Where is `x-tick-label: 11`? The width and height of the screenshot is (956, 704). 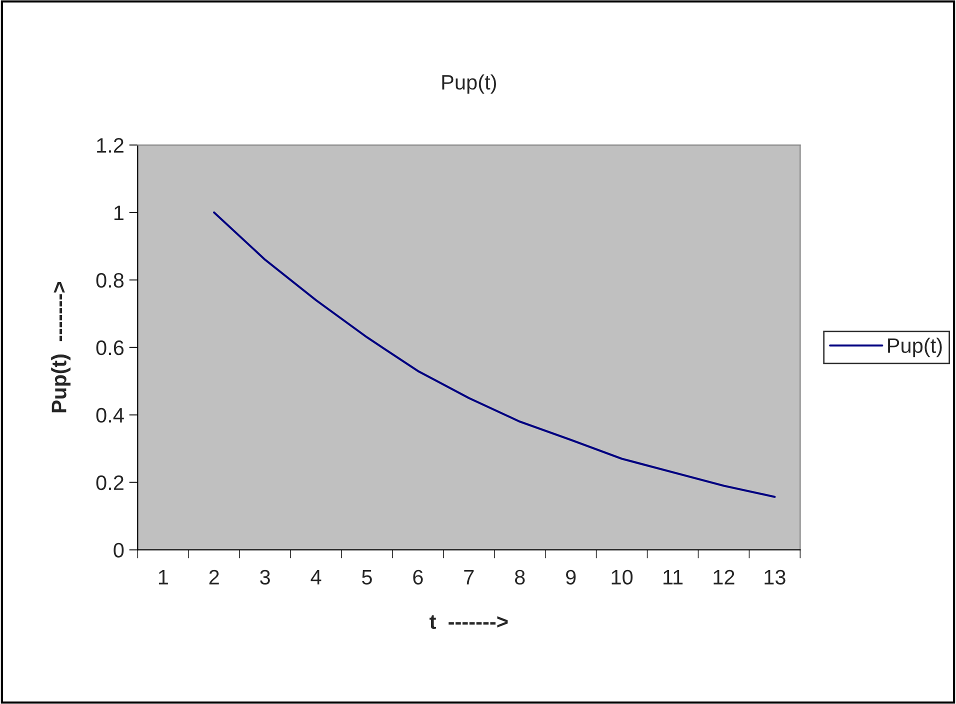 x-tick-label: 11 is located at coordinates (673, 577).